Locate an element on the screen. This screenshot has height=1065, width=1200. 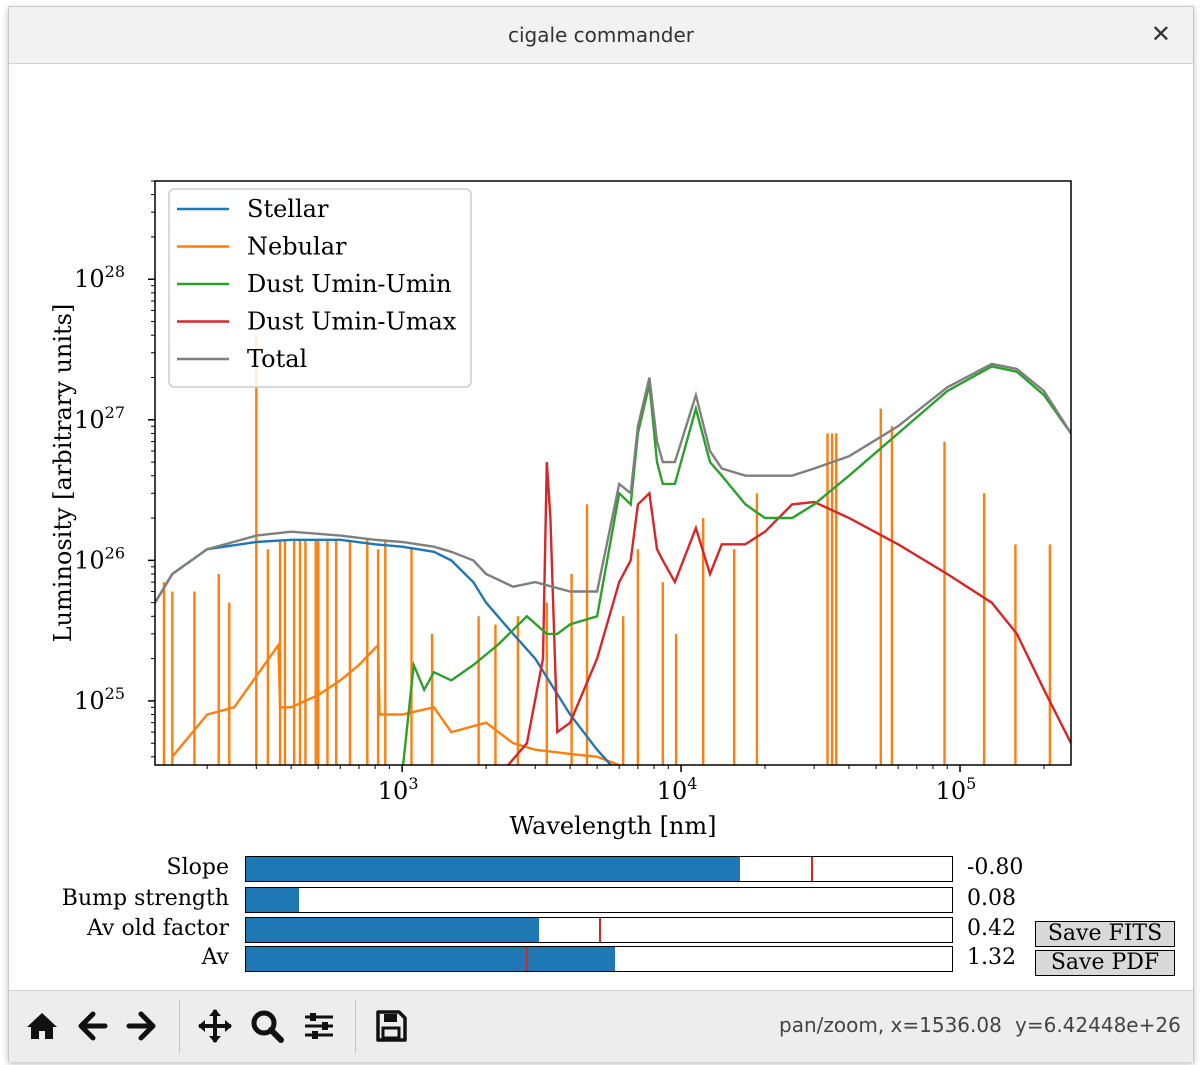
back-icon is located at coordinates (92, 1026).